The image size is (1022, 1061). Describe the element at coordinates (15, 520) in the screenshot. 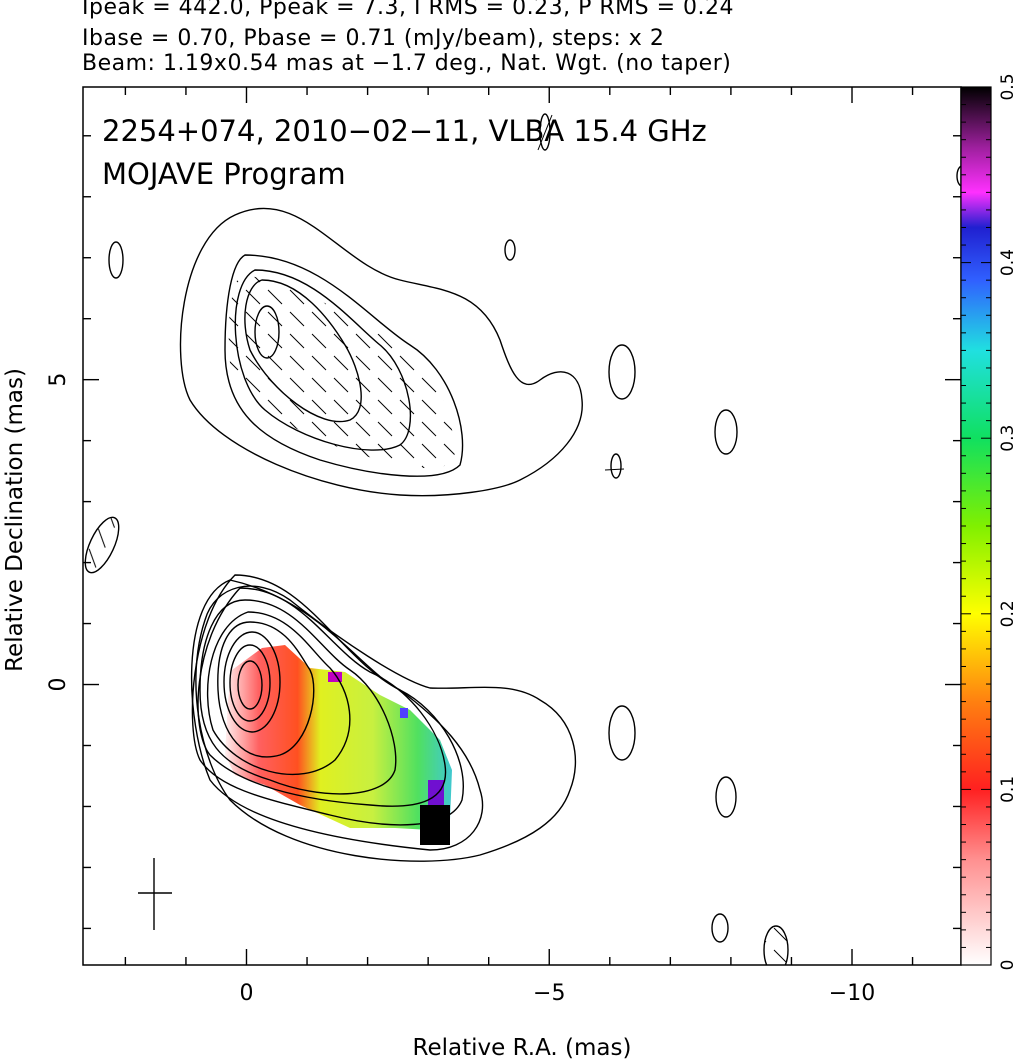

I see `y-axis-label: Relative Declination (mas)` at that location.